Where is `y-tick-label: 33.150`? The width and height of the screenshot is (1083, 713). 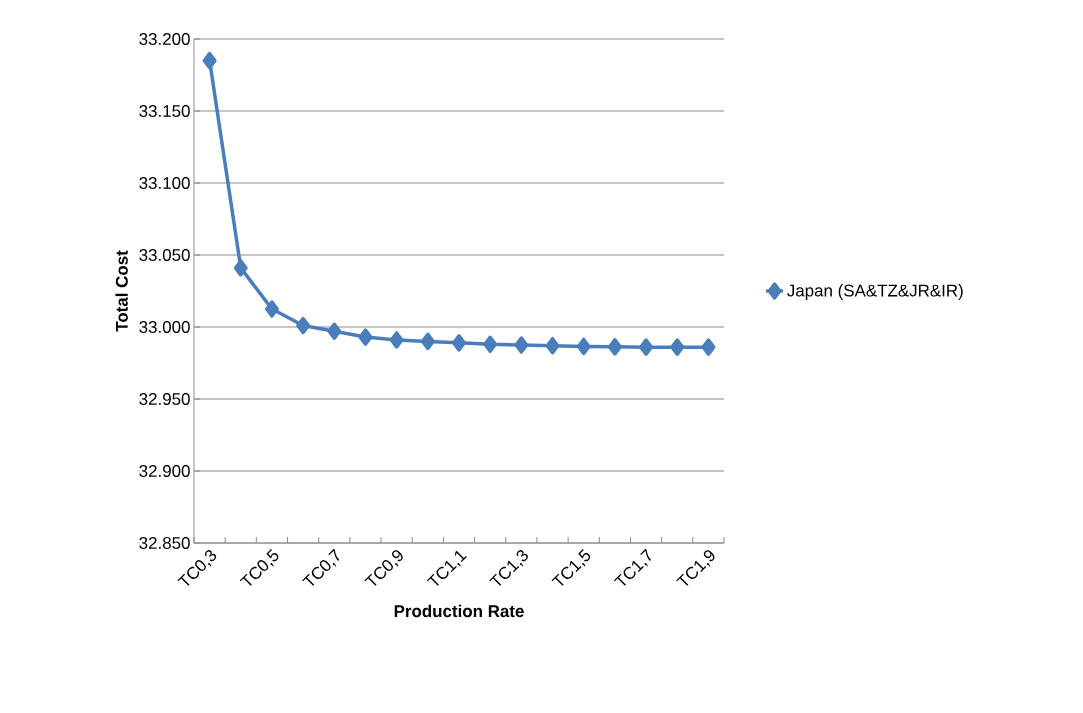 y-tick-label: 33.150 is located at coordinates (164, 111).